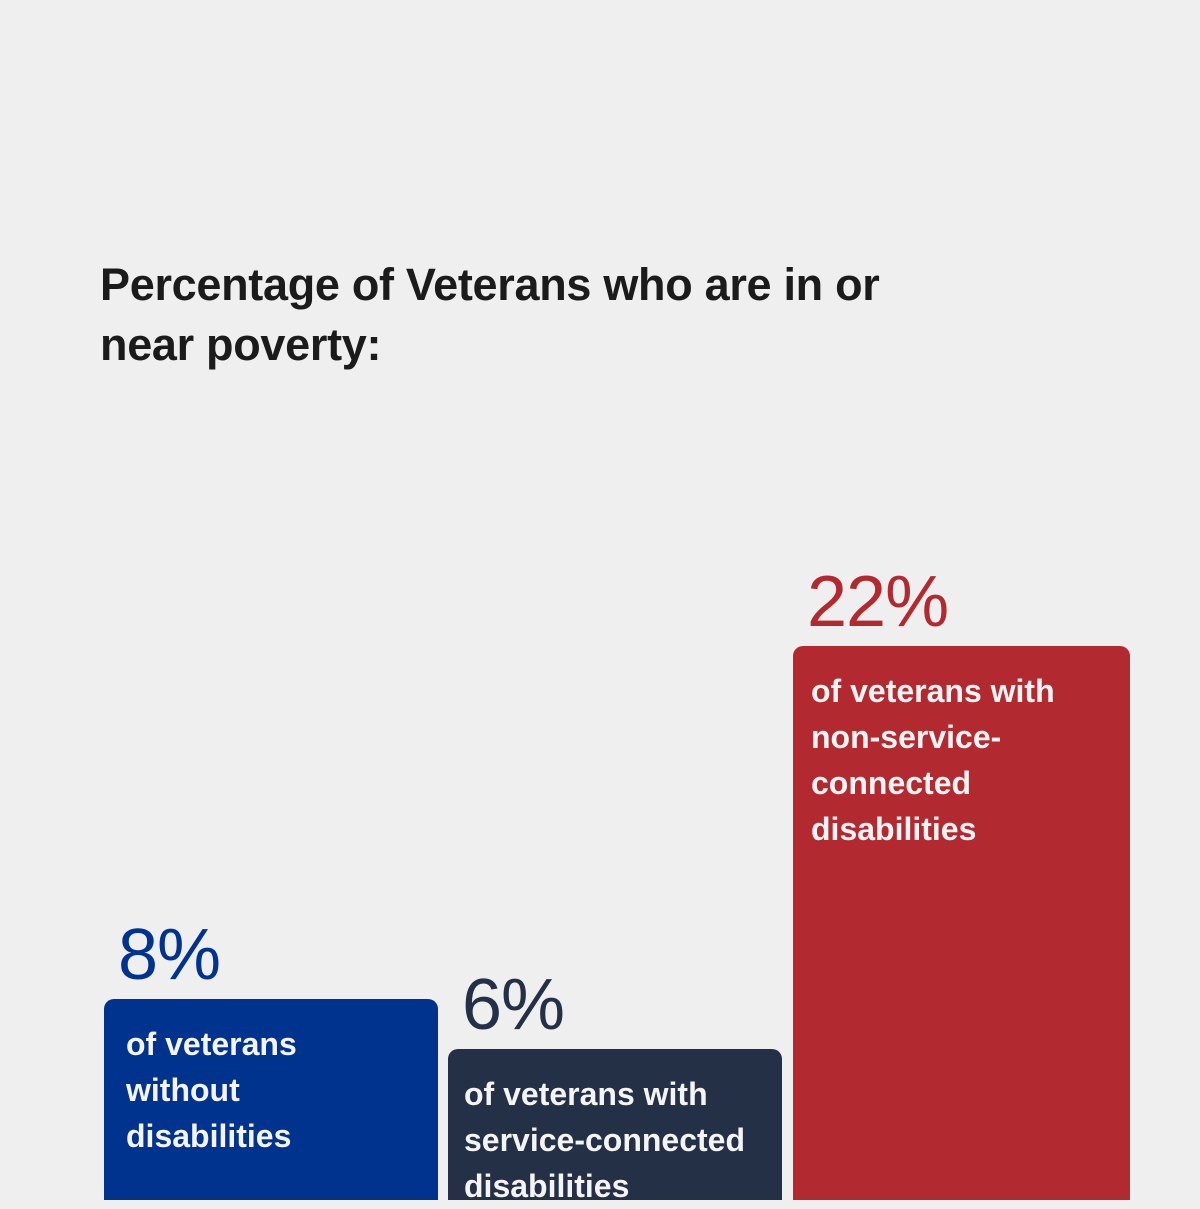 The image size is (1200, 1209). What do you see at coordinates (211, 1089) in the screenshot?
I see `category-label-without-disabilities: of veterans without disabilities` at bounding box center [211, 1089].